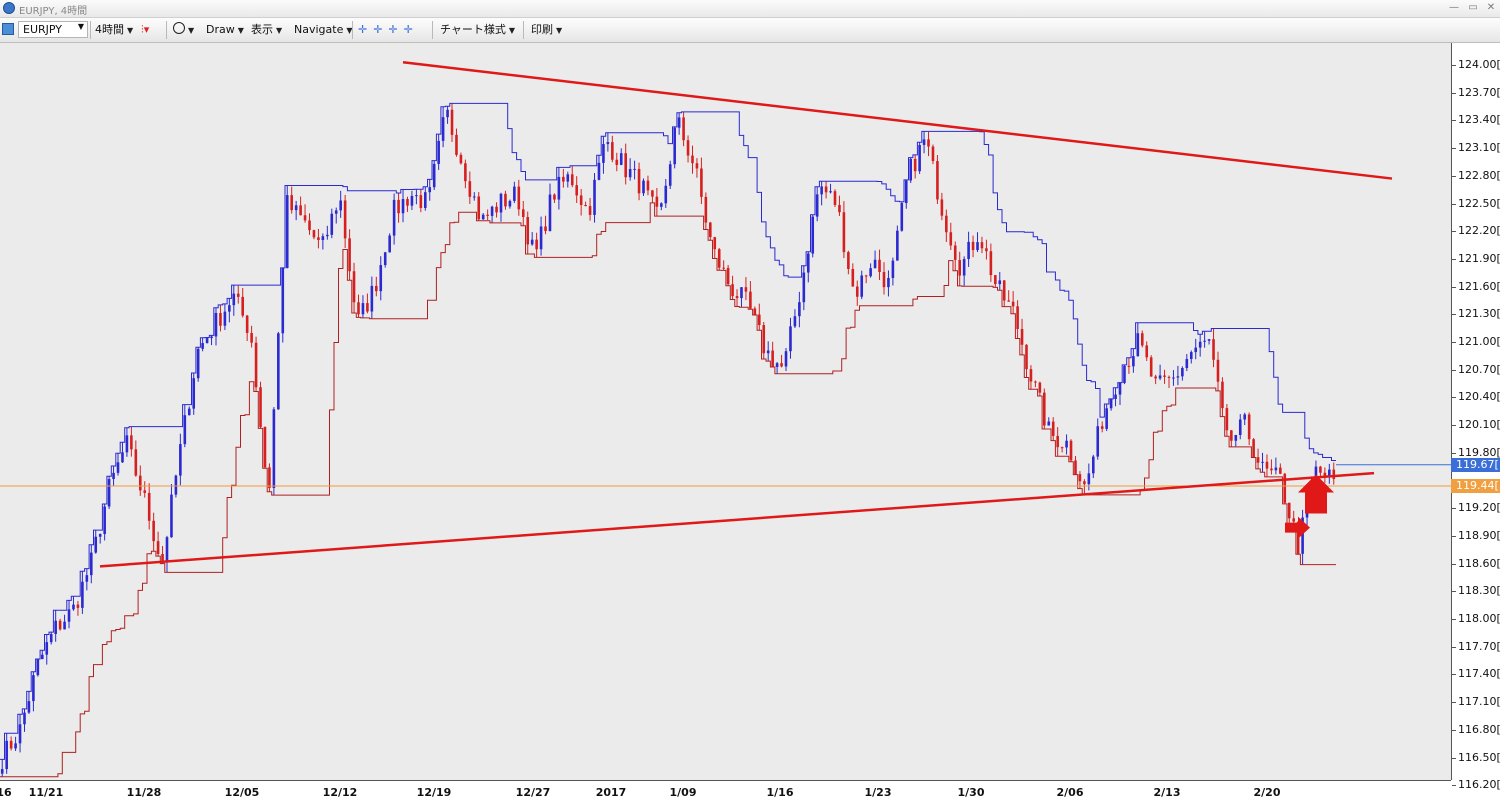 The image size is (1500, 804). What do you see at coordinates (1479, 563) in the screenshot?
I see `price-tick-label: 118.60[0` at bounding box center [1479, 563].